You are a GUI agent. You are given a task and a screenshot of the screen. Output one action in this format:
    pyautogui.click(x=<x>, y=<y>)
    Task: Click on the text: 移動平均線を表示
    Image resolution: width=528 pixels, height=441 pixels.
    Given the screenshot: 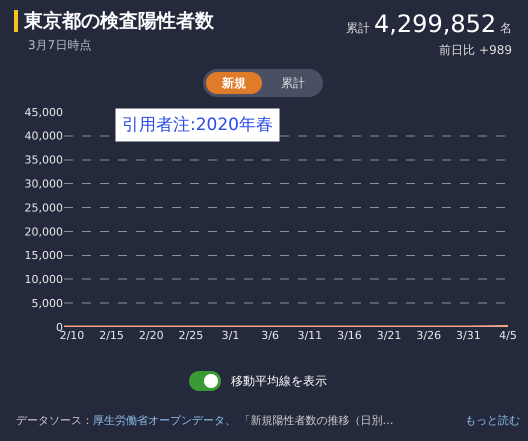 What is the action you would take?
    pyautogui.click(x=279, y=381)
    